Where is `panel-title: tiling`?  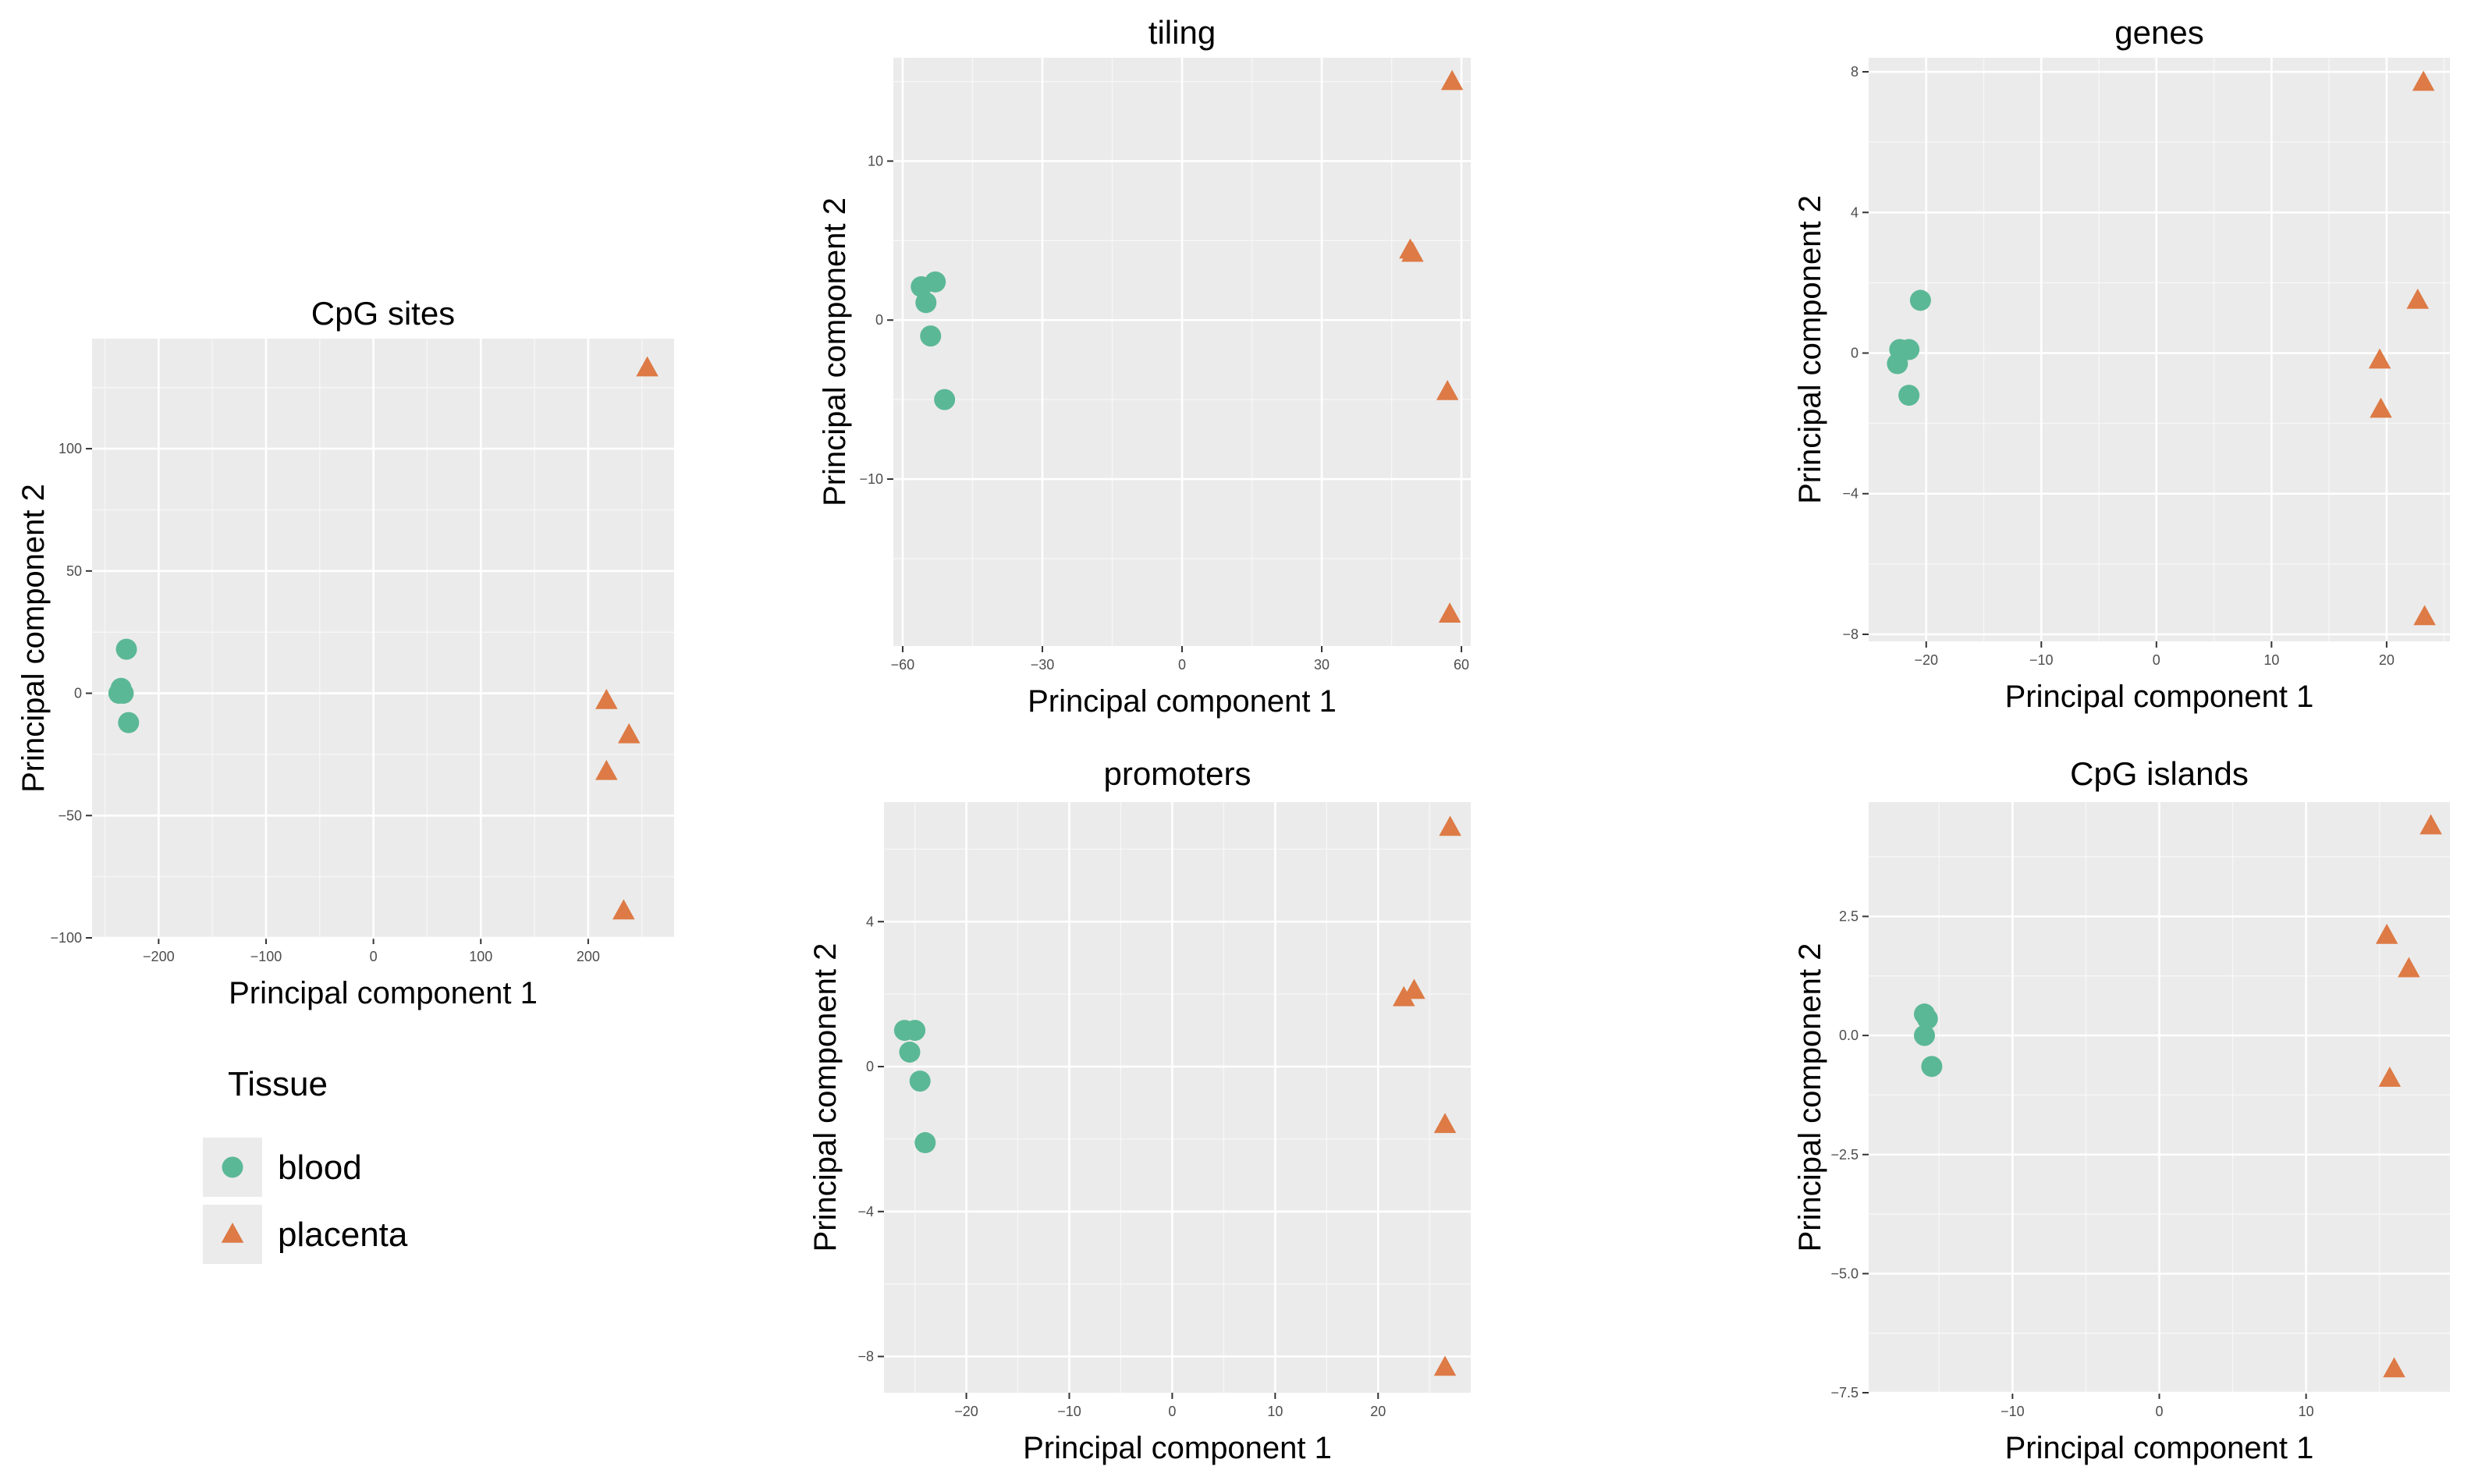
panel-title: tiling is located at coordinates (1182, 33).